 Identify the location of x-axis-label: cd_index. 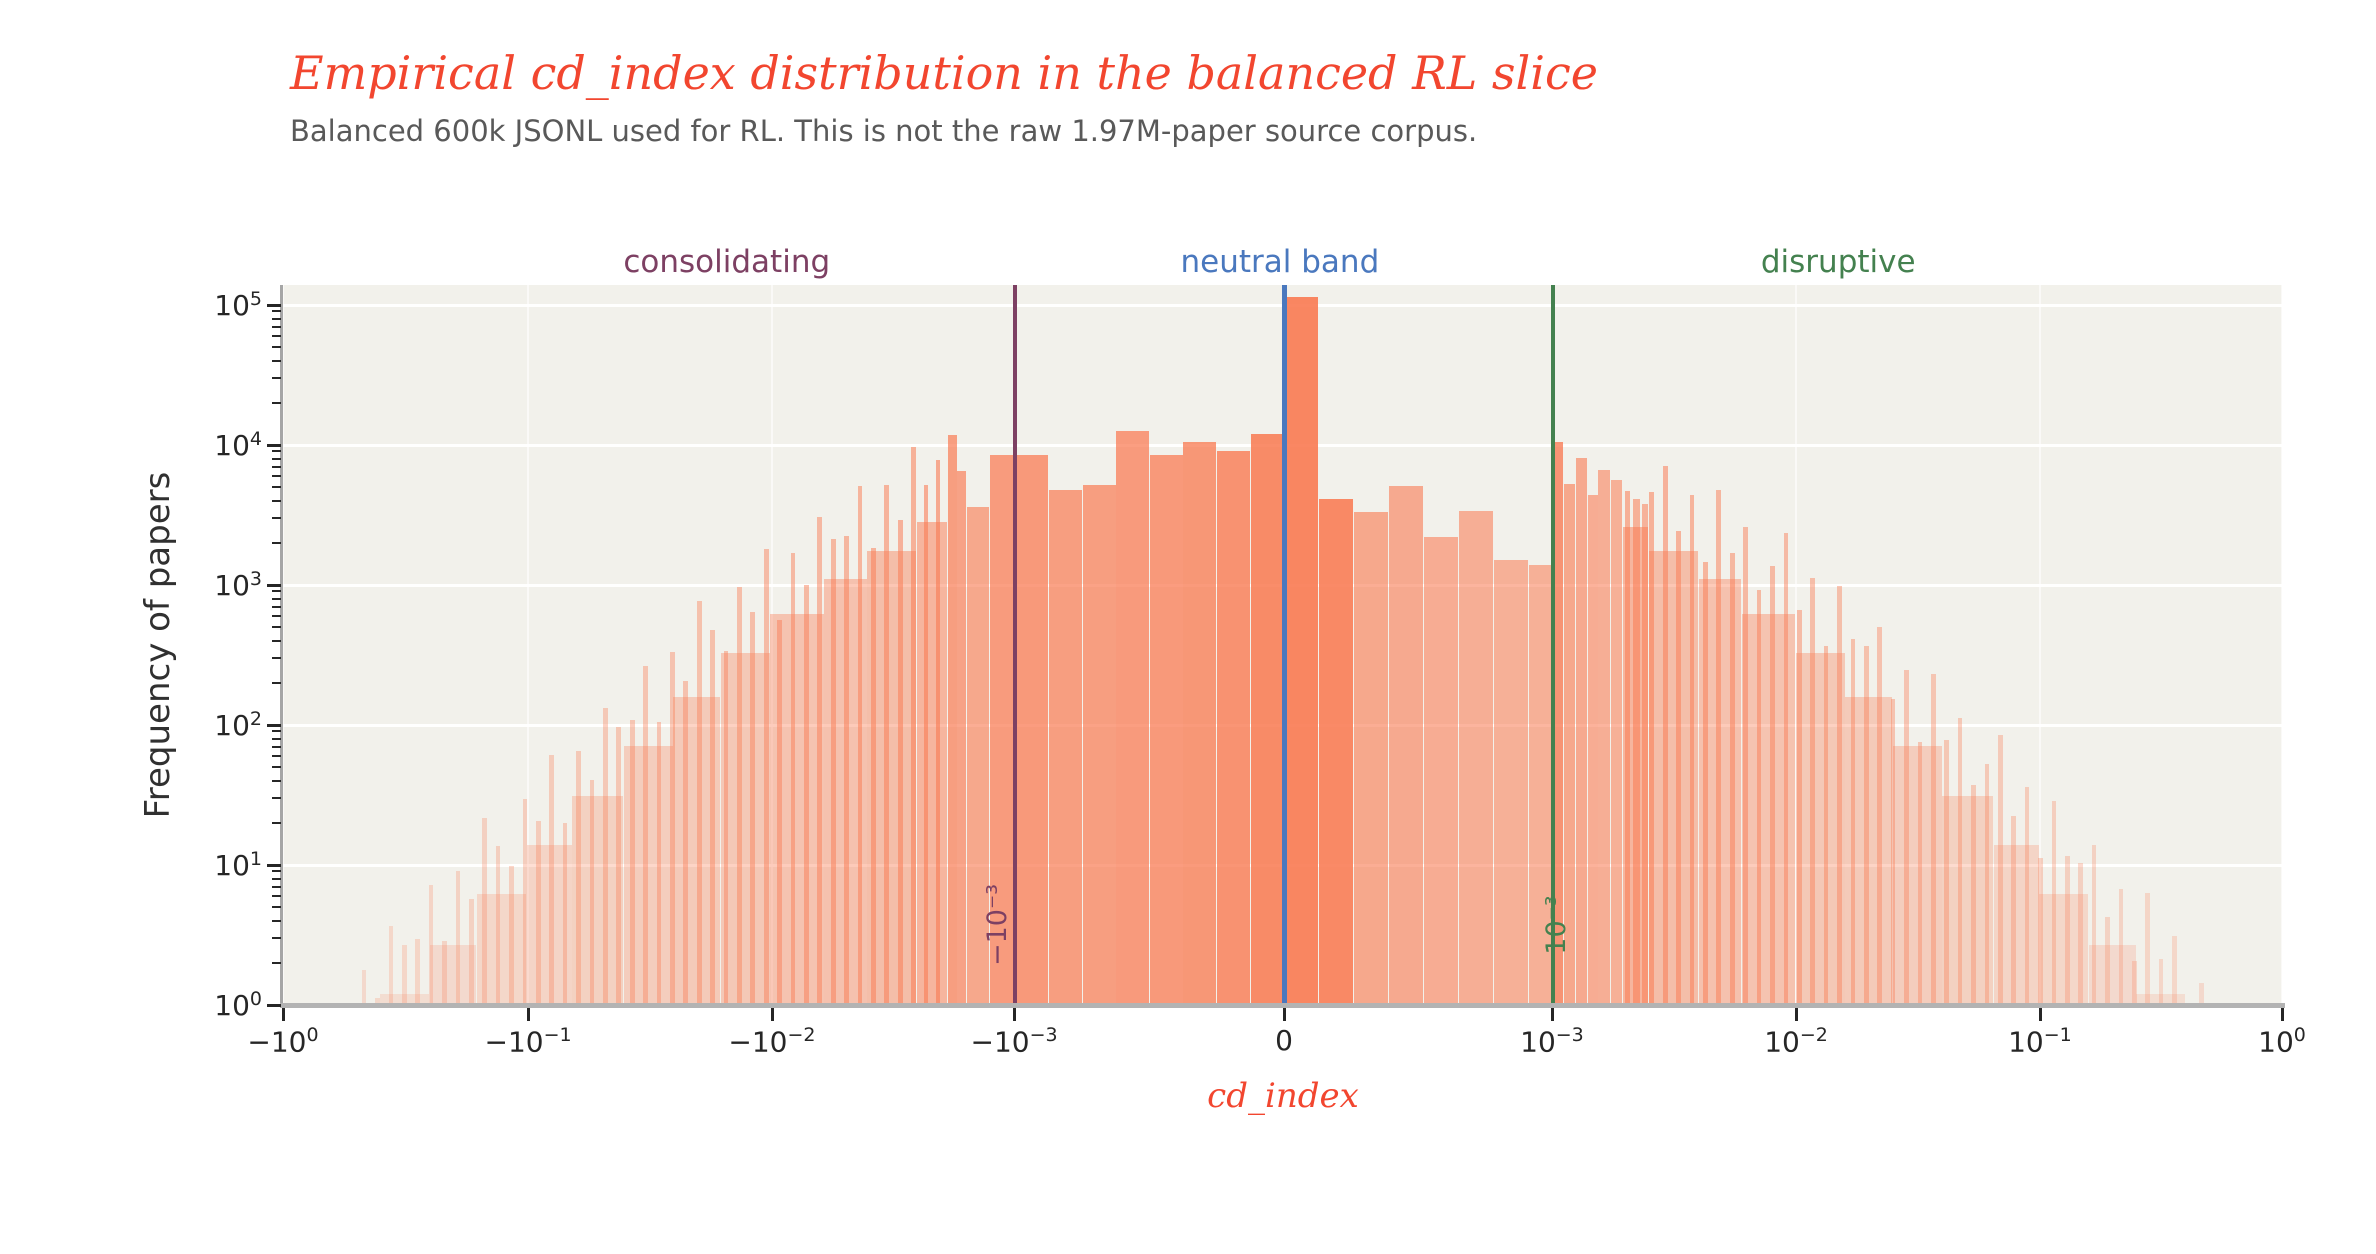
(1283, 1096).